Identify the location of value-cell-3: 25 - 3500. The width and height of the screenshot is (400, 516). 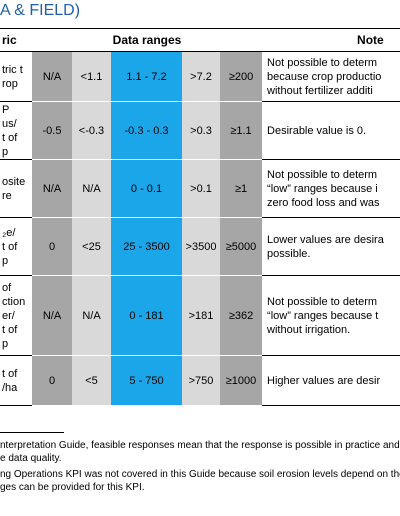
(146, 246).